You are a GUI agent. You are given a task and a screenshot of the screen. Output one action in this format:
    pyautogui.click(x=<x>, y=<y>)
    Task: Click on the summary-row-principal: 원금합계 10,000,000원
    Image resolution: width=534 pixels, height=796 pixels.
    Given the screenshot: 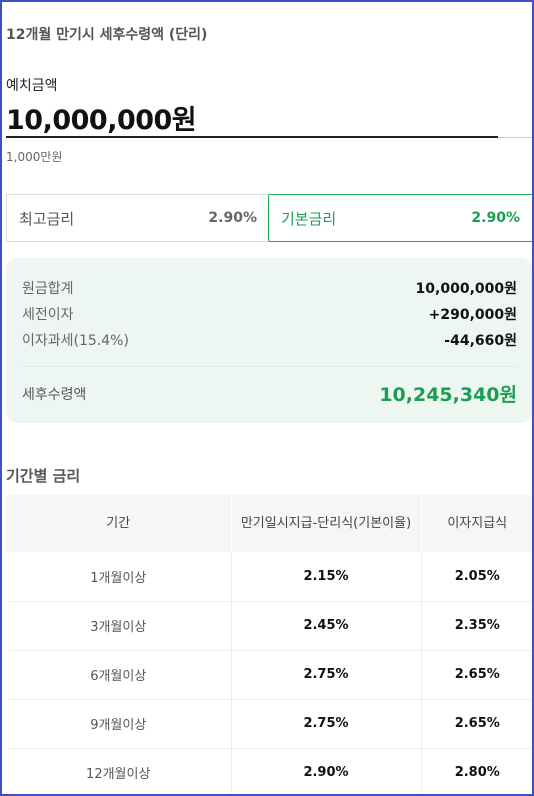 What is the action you would take?
    pyautogui.click(x=269, y=288)
    